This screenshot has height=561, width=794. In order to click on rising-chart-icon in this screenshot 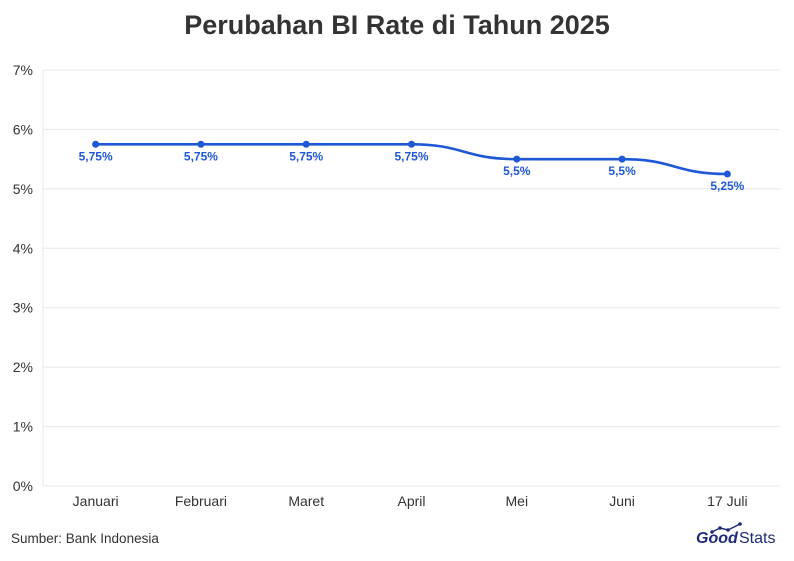, I will do `click(726, 528)`.